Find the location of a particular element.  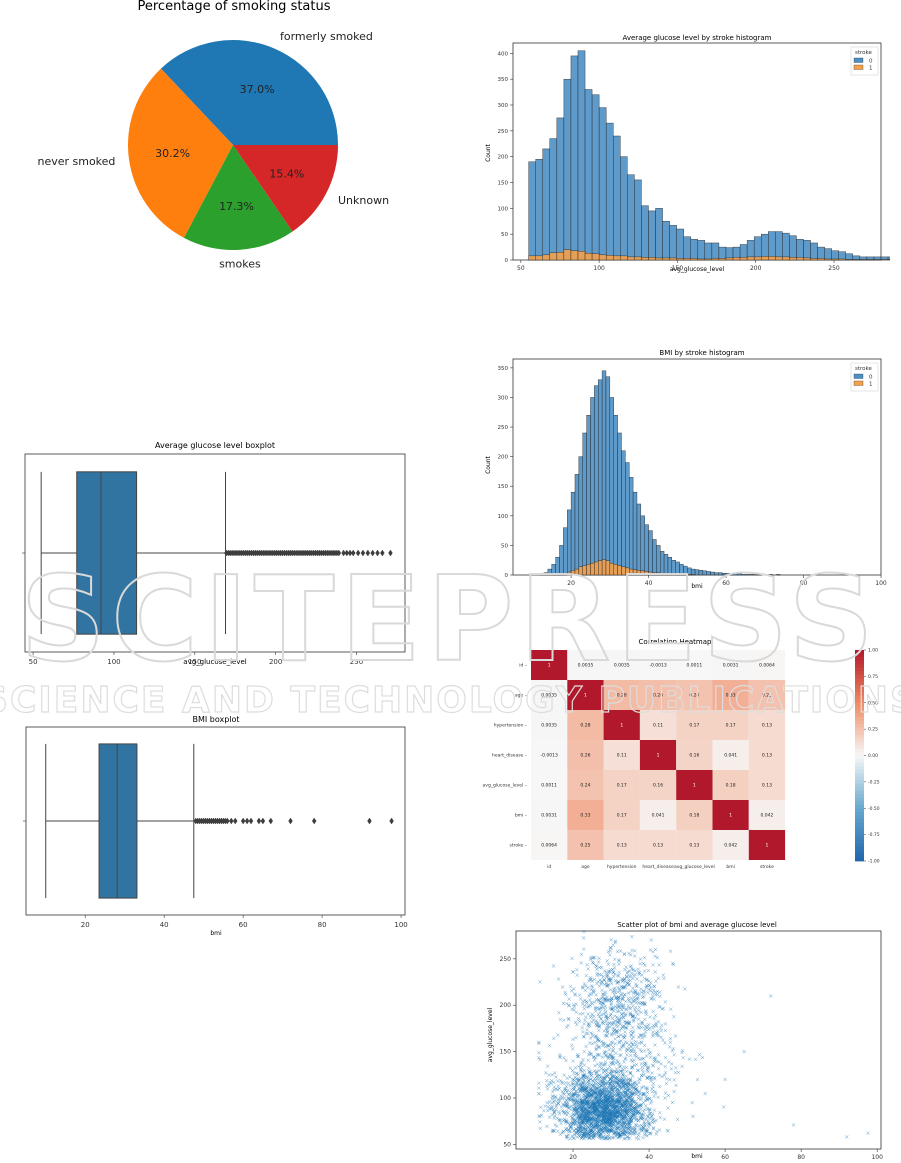

heatmap-cell-label: 0.17 is located at coordinates (694, 726).